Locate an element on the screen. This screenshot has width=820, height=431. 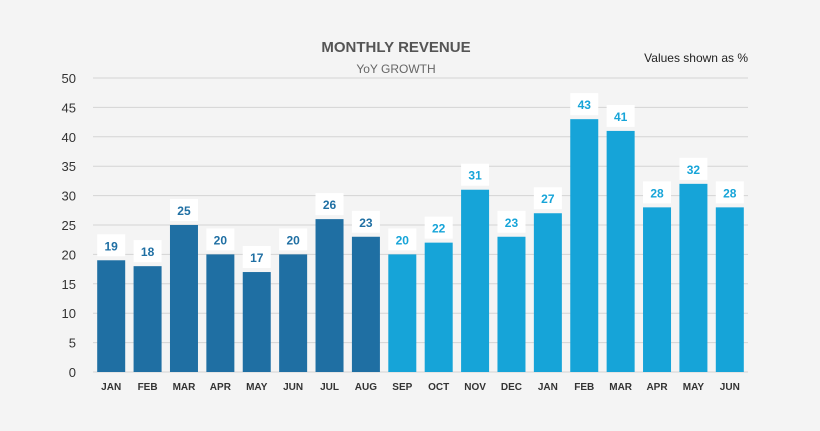
x-tick-label: NOV is located at coordinates (475, 387).